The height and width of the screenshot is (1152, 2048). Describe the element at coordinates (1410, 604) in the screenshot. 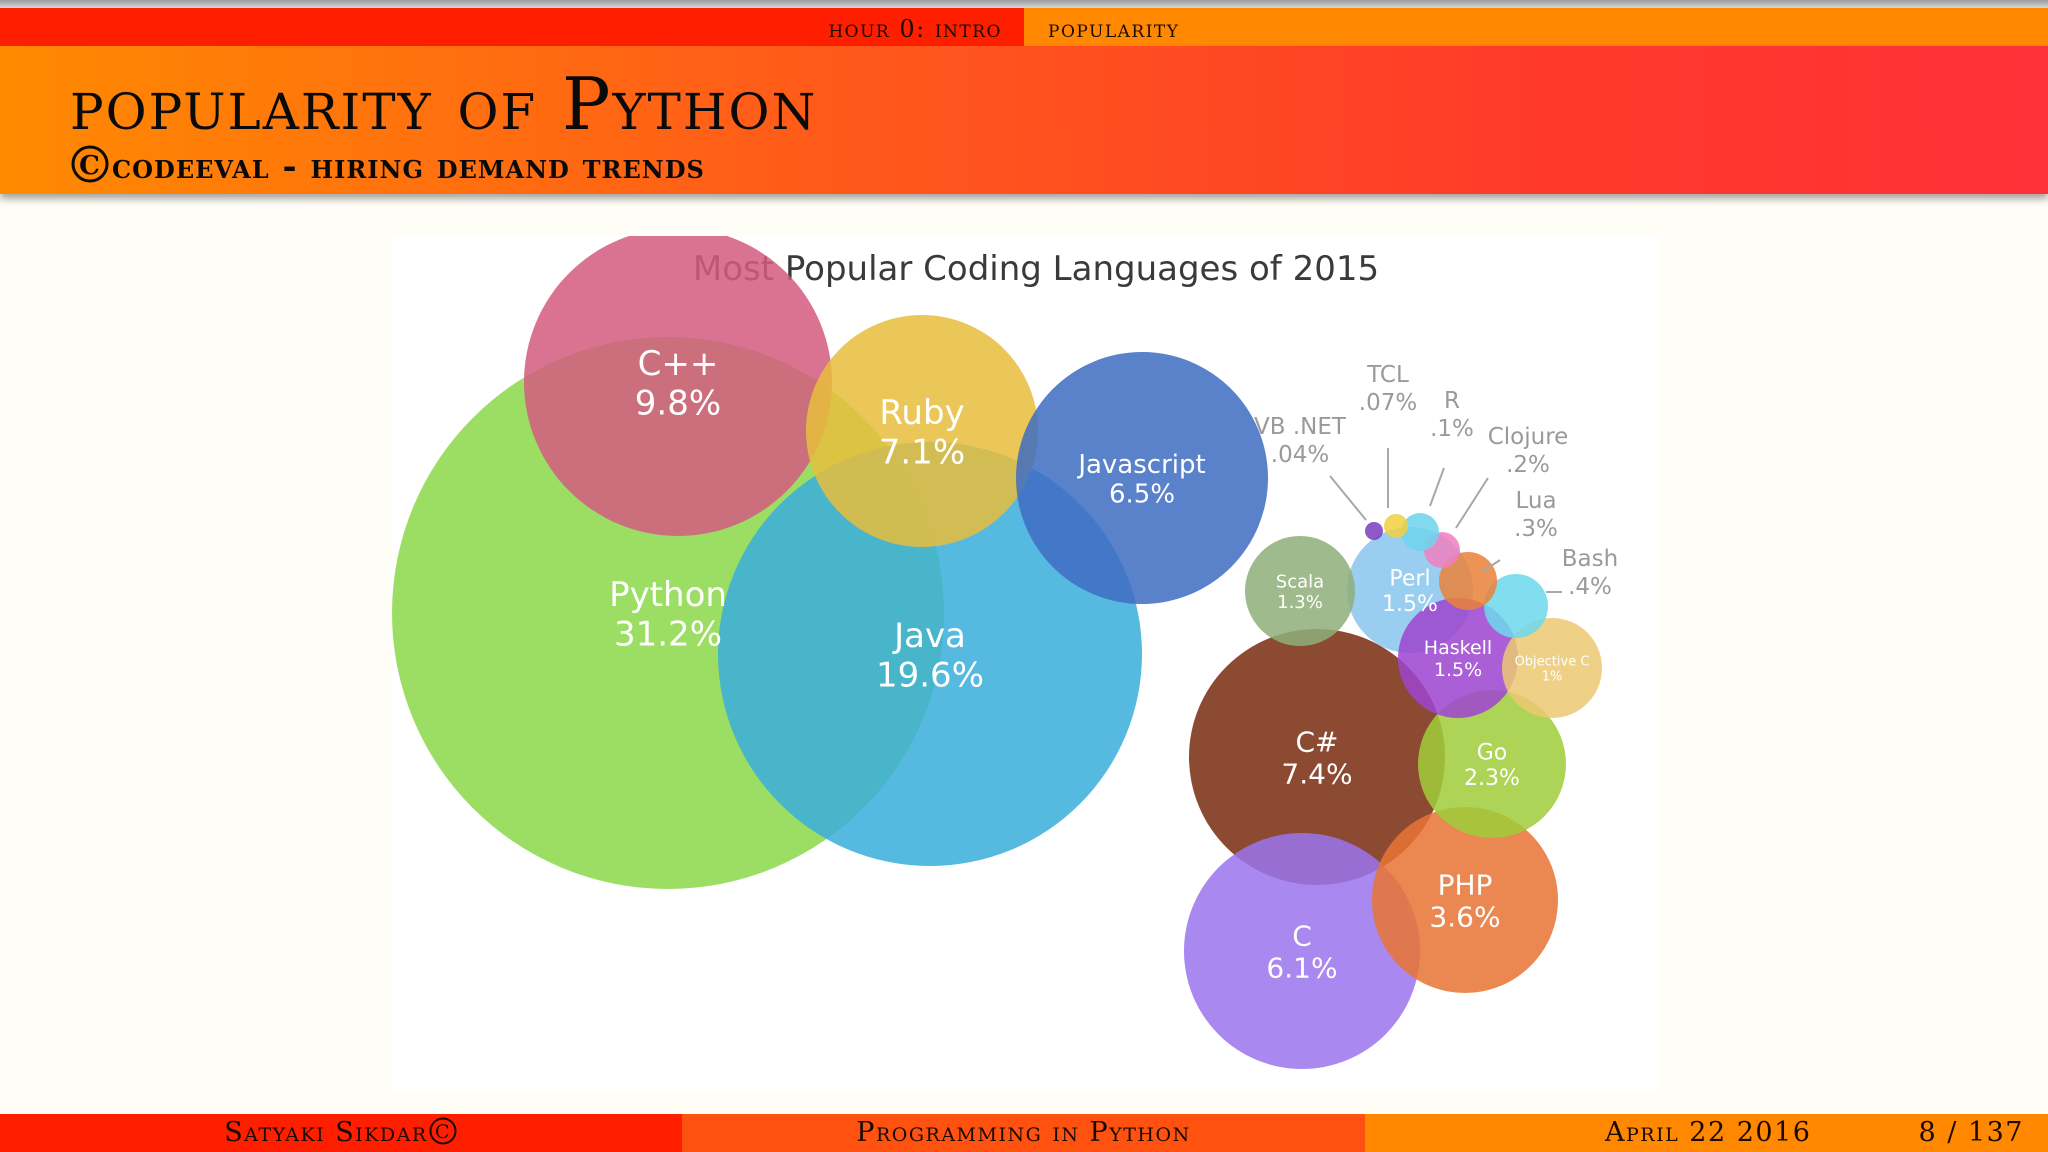

I see `bubble-value-perl: 1.5%` at that location.